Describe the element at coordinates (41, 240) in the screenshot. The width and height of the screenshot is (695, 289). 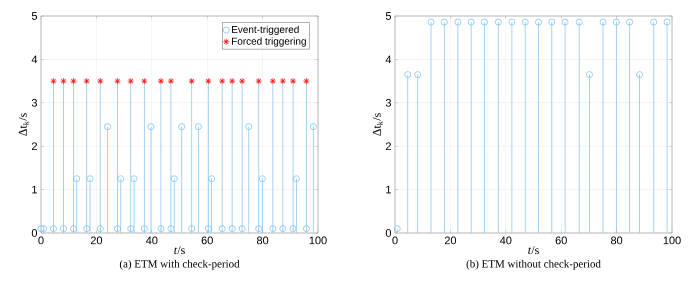
I see `x-tick-label: 0` at that location.